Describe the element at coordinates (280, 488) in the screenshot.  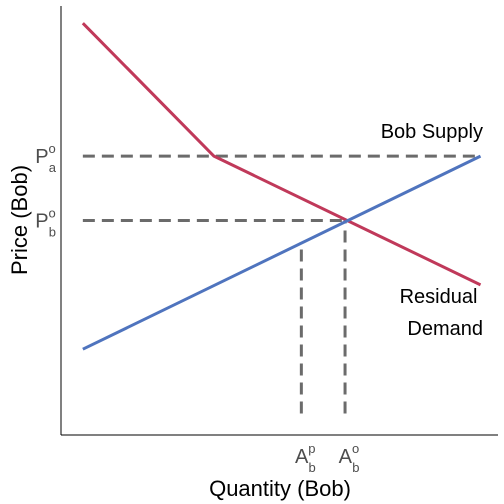
I see `x-axis-title: Quantity (Bob)` at that location.